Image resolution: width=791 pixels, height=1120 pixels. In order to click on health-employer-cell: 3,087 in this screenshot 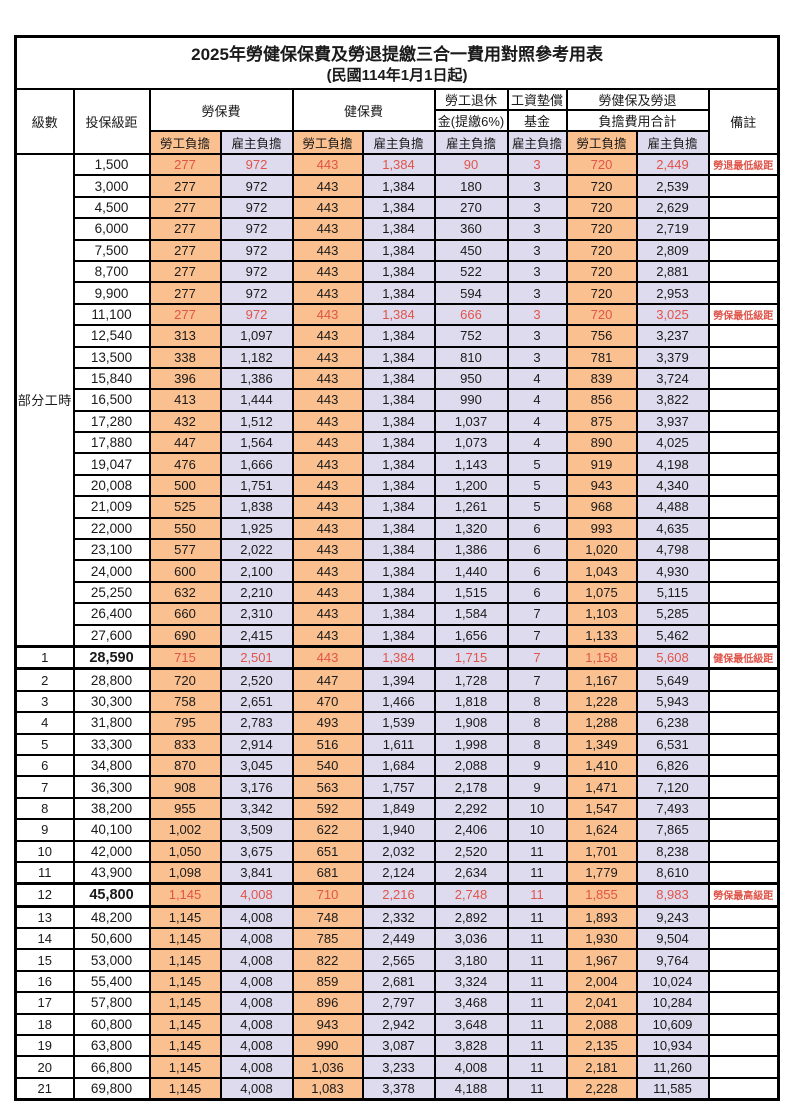, I will do `click(398, 1045)`.